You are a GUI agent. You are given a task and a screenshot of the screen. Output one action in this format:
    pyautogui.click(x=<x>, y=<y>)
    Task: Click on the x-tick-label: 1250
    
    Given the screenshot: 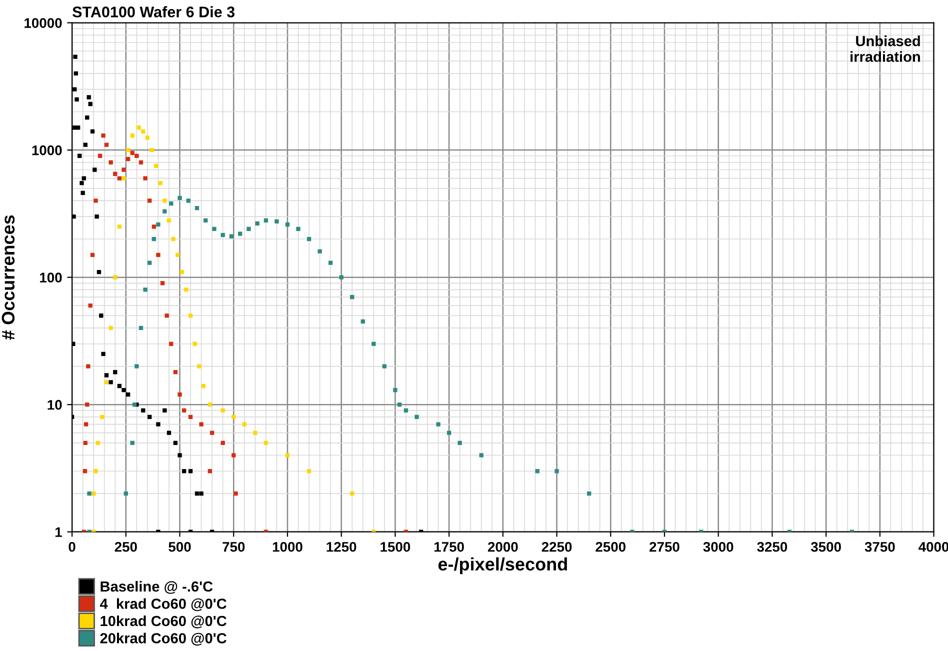 What is the action you would take?
    pyautogui.click(x=341, y=547)
    